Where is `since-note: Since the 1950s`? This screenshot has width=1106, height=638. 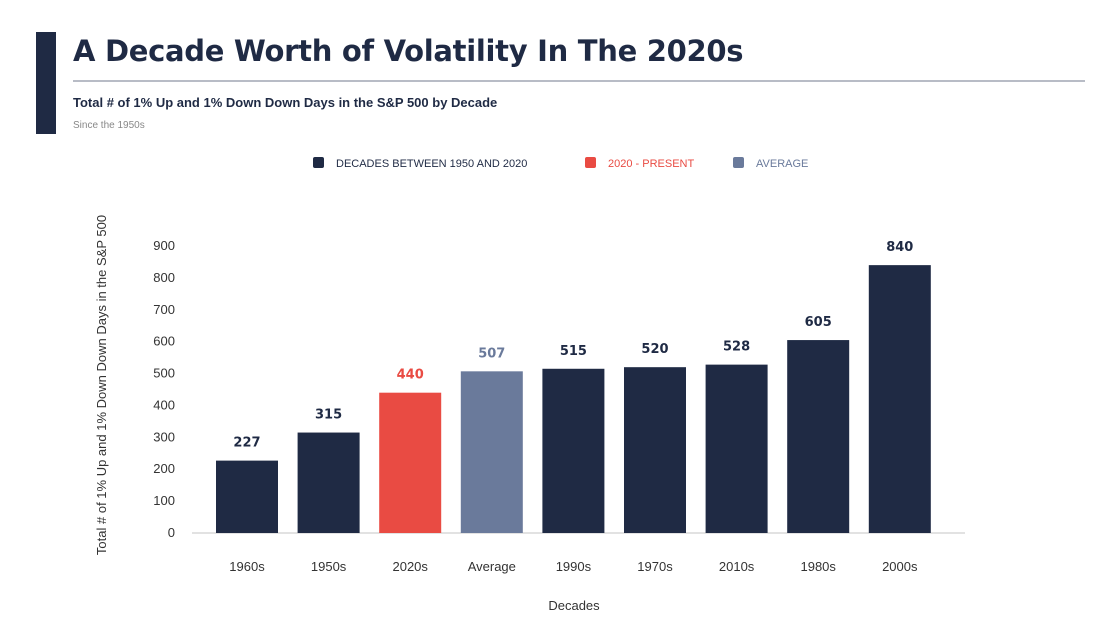 since-note: Since the 1950s is located at coordinates (109, 125).